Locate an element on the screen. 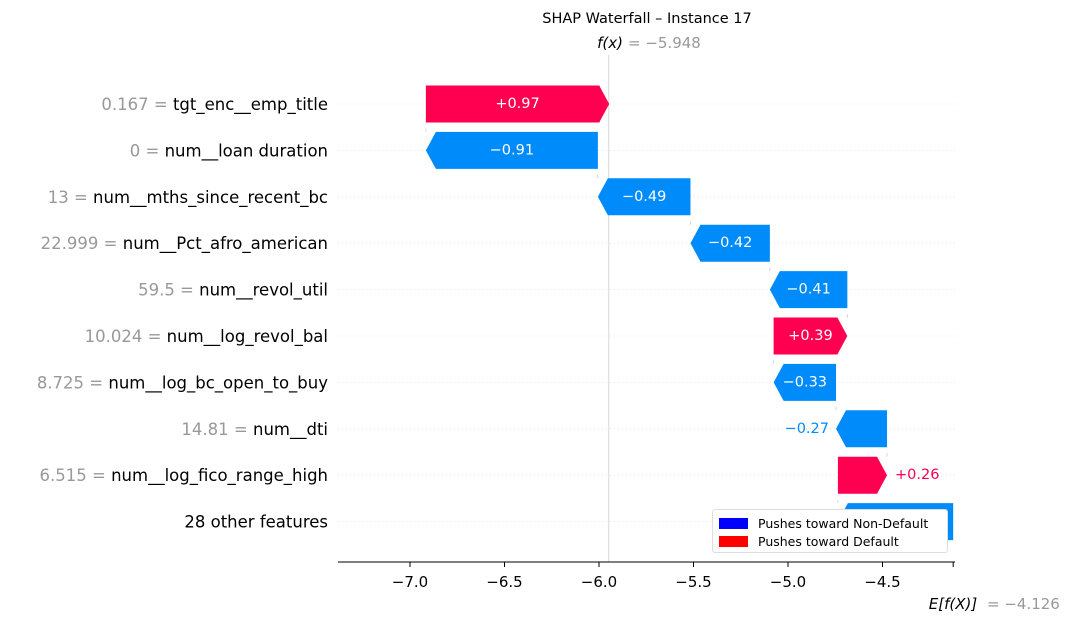 Image resolution: width=1076 pixels, height=622 pixels. shap-value-label: +0.97 is located at coordinates (517, 104).